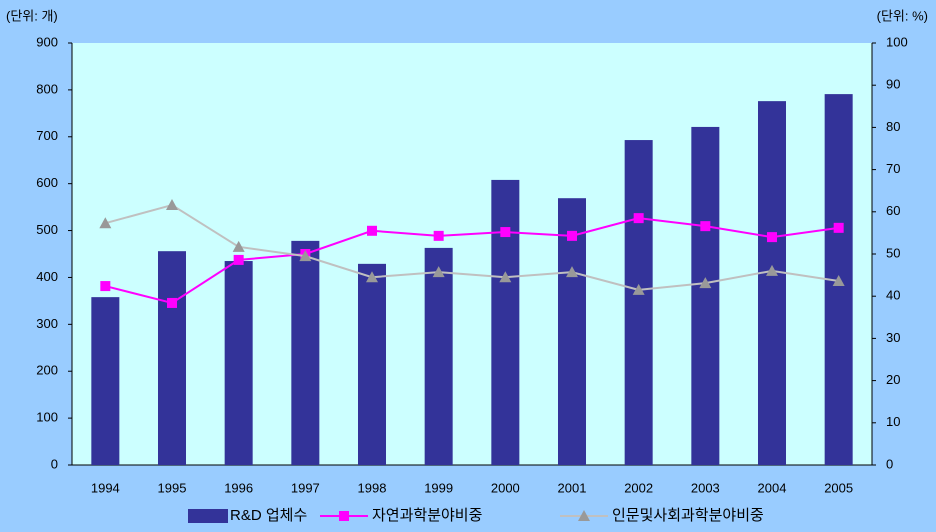 This screenshot has height=532, width=936. I want to click on y-tick-label: 700, so click(47, 135).